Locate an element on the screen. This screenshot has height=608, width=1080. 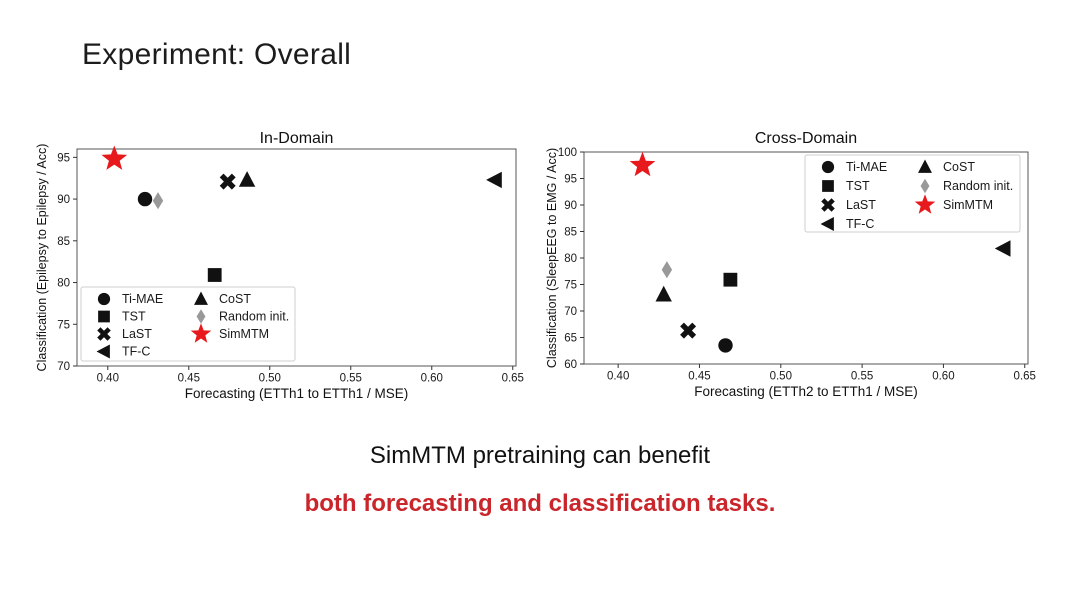
chart-title: Cross-Domain is located at coordinates (806, 138).